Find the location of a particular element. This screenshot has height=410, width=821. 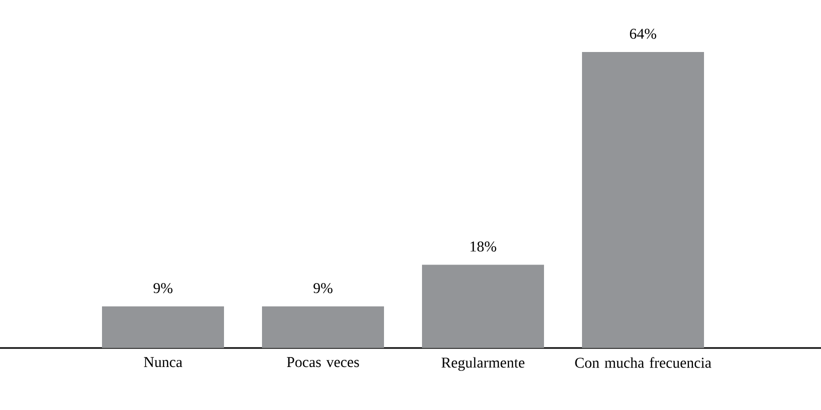

data-label: 18% is located at coordinates (483, 246).